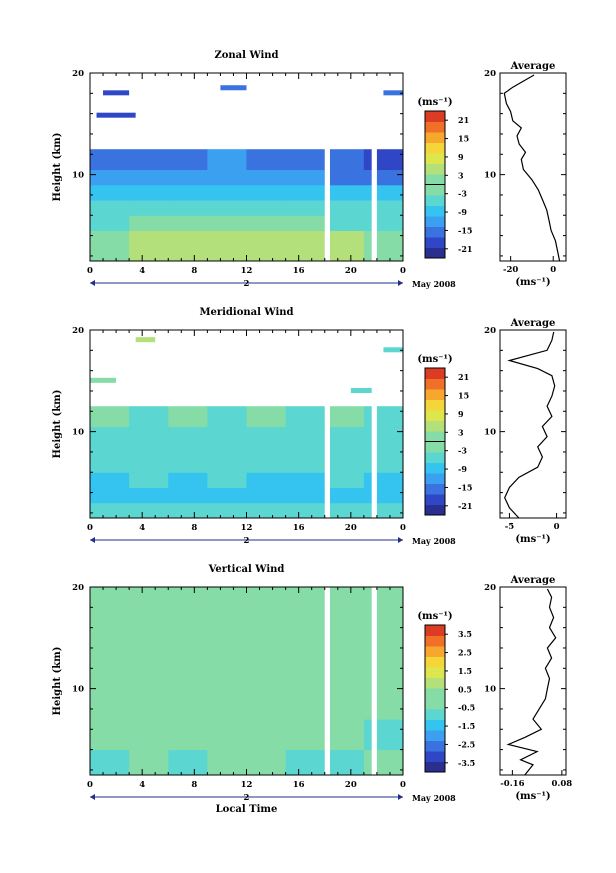  What do you see at coordinates (533, 681) in the screenshot?
I see `profile-frame` at bounding box center [533, 681].